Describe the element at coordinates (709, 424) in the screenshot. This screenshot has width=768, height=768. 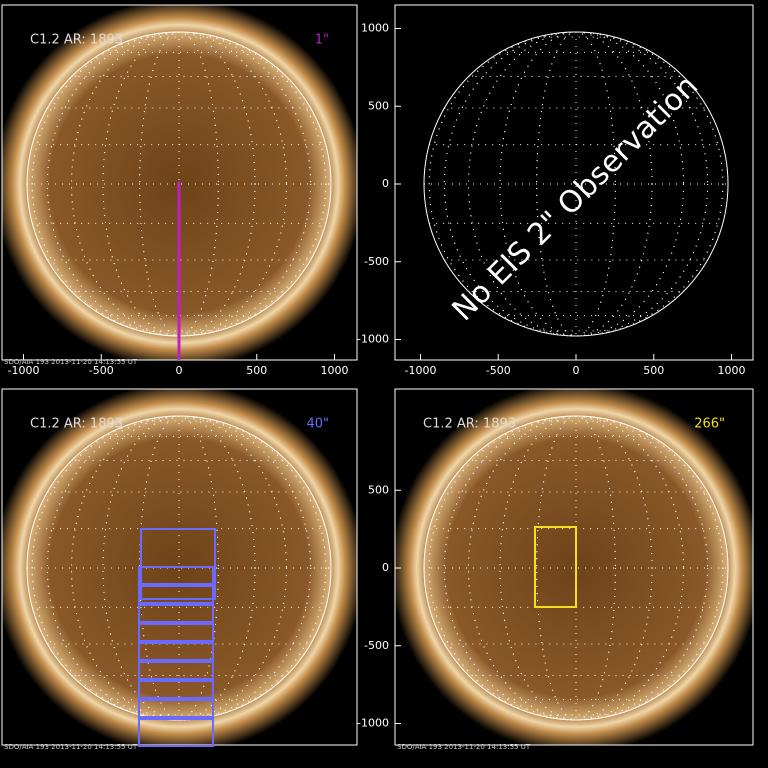
I see `slit-label: 266"` at that location.